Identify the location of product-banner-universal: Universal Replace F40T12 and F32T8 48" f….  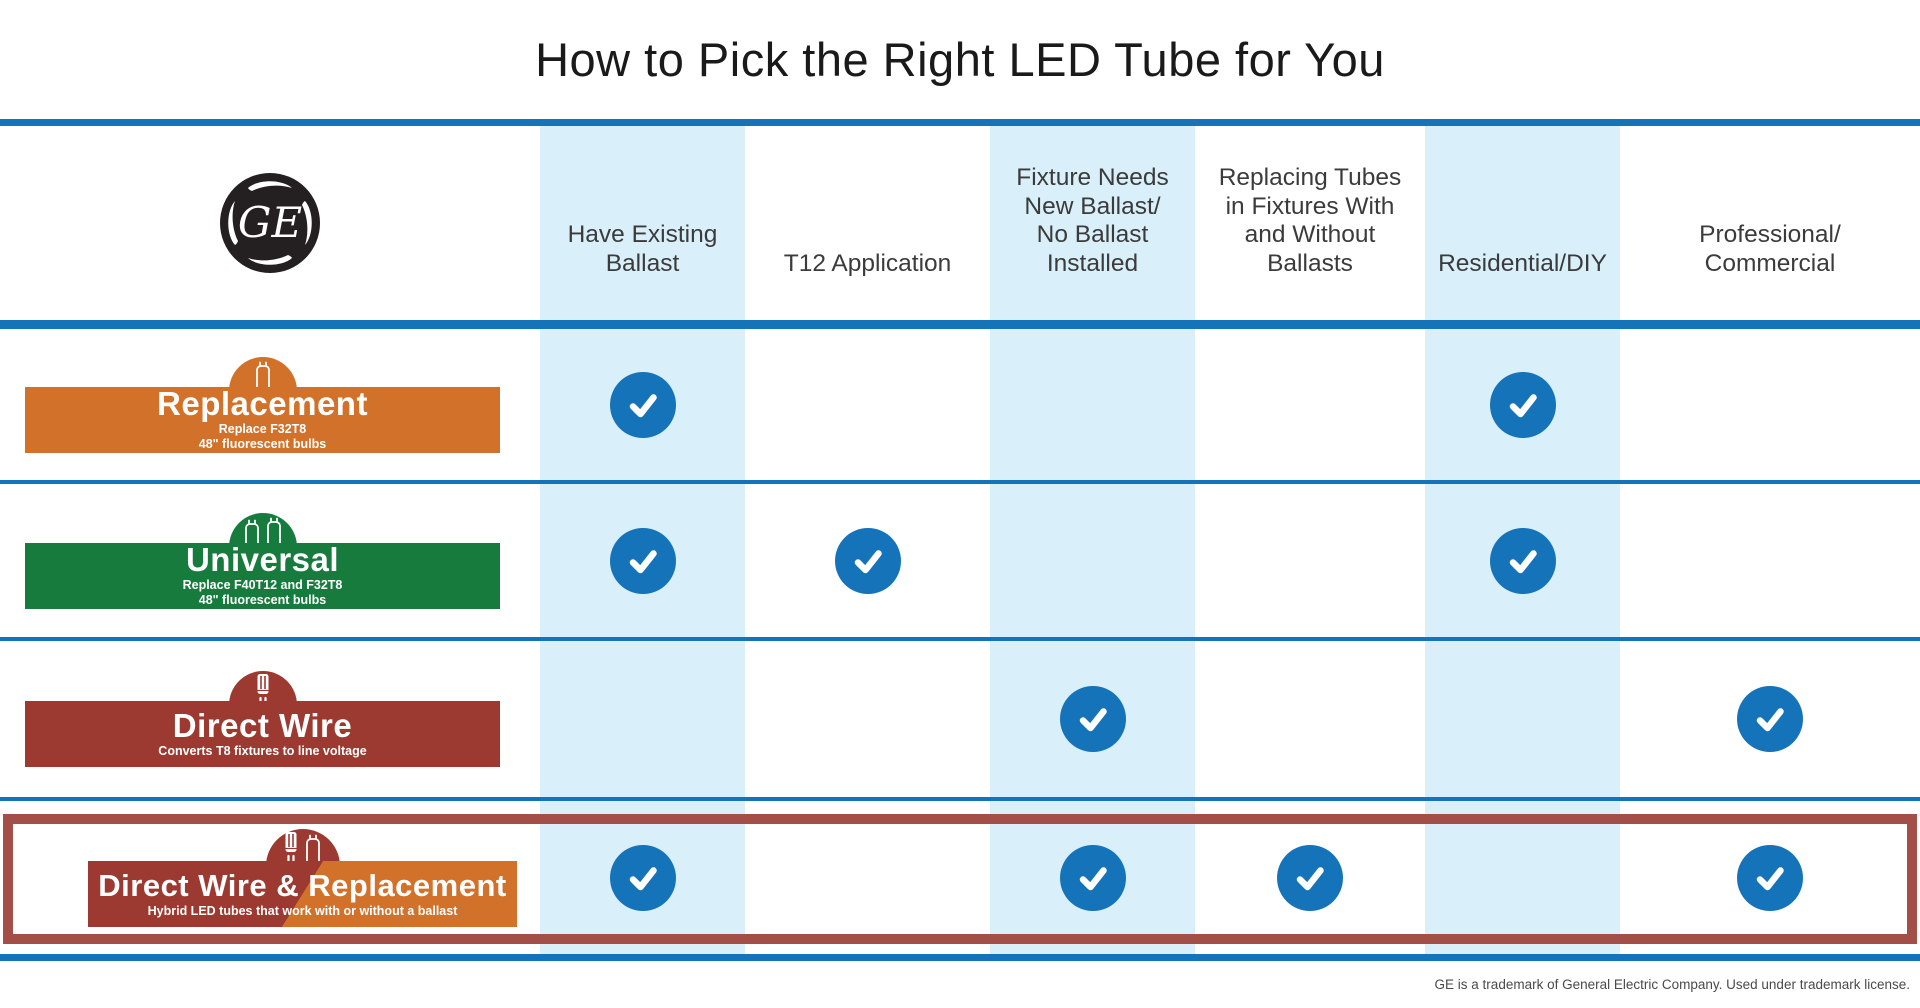
(262, 560).